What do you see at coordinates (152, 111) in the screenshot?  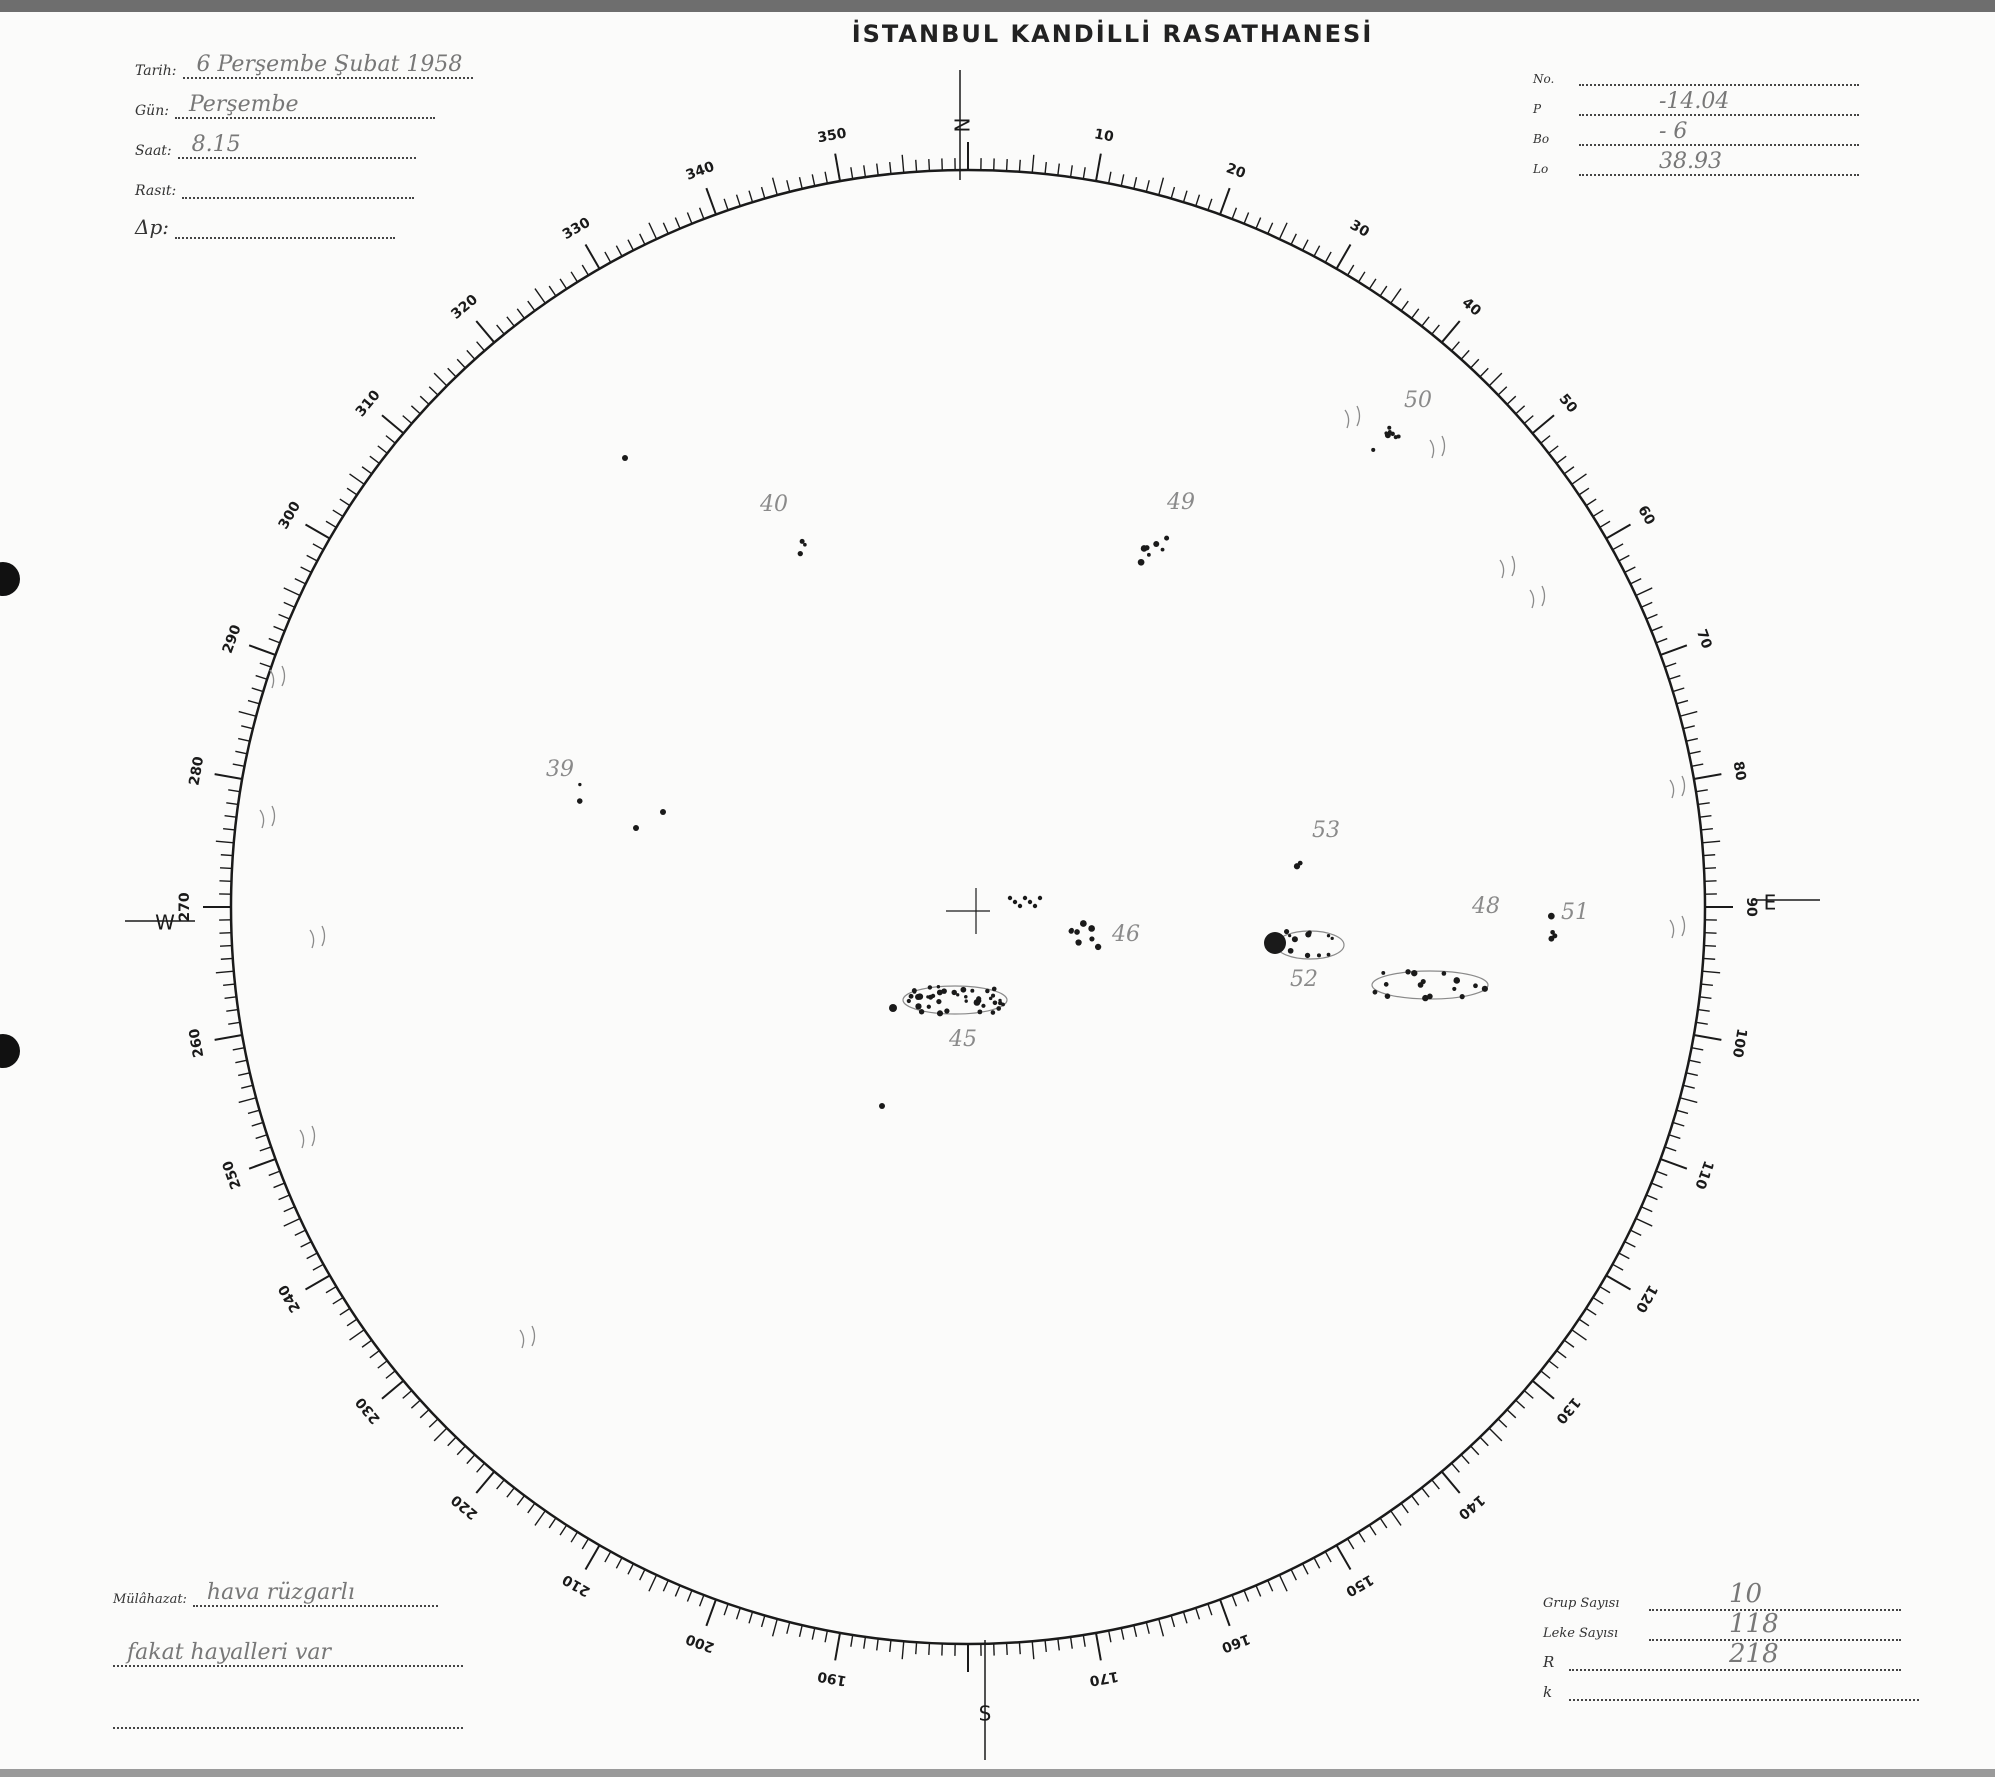 I see `day-label: Gün:` at bounding box center [152, 111].